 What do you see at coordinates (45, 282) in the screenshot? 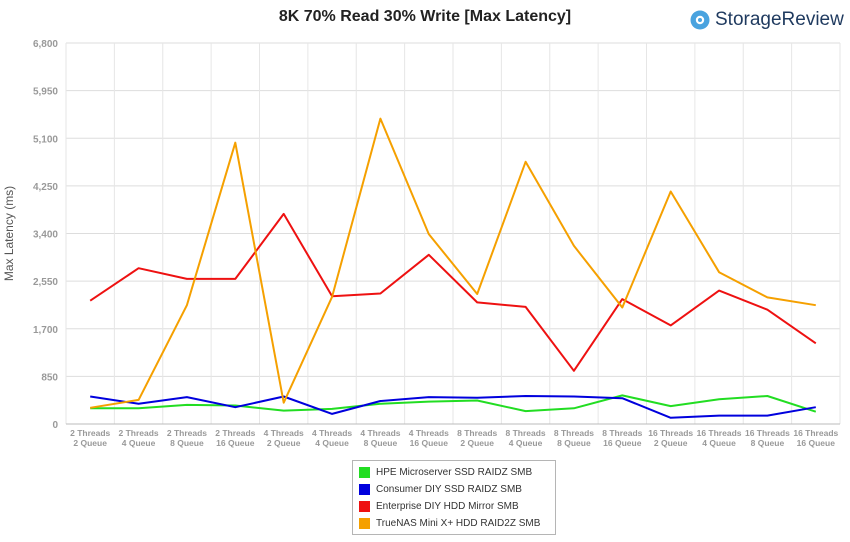
I see `y-tick-label: 2,550` at bounding box center [45, 282].